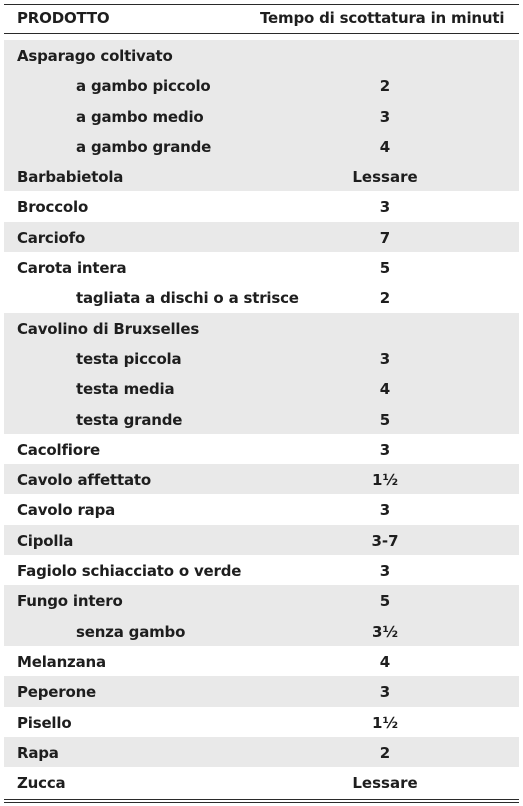 Image resolution: width=523 pixels, height=806 pixels. Describe the element at coordinates (261, 630) in the screenshot. I see `table-row: senza gambo 3½` at that location.